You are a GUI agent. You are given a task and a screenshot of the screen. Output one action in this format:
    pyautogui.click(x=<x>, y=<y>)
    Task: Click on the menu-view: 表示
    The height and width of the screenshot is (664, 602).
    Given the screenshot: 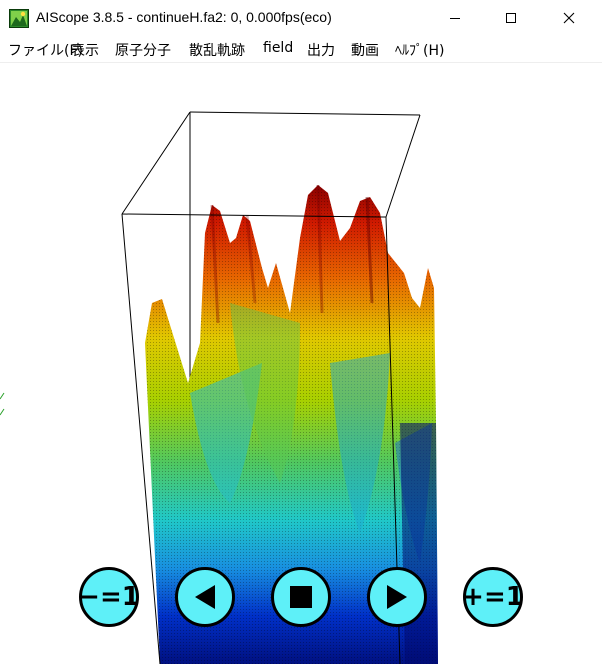 What is the action you would take?
    pyautogui.click(x=85, y=51)
    